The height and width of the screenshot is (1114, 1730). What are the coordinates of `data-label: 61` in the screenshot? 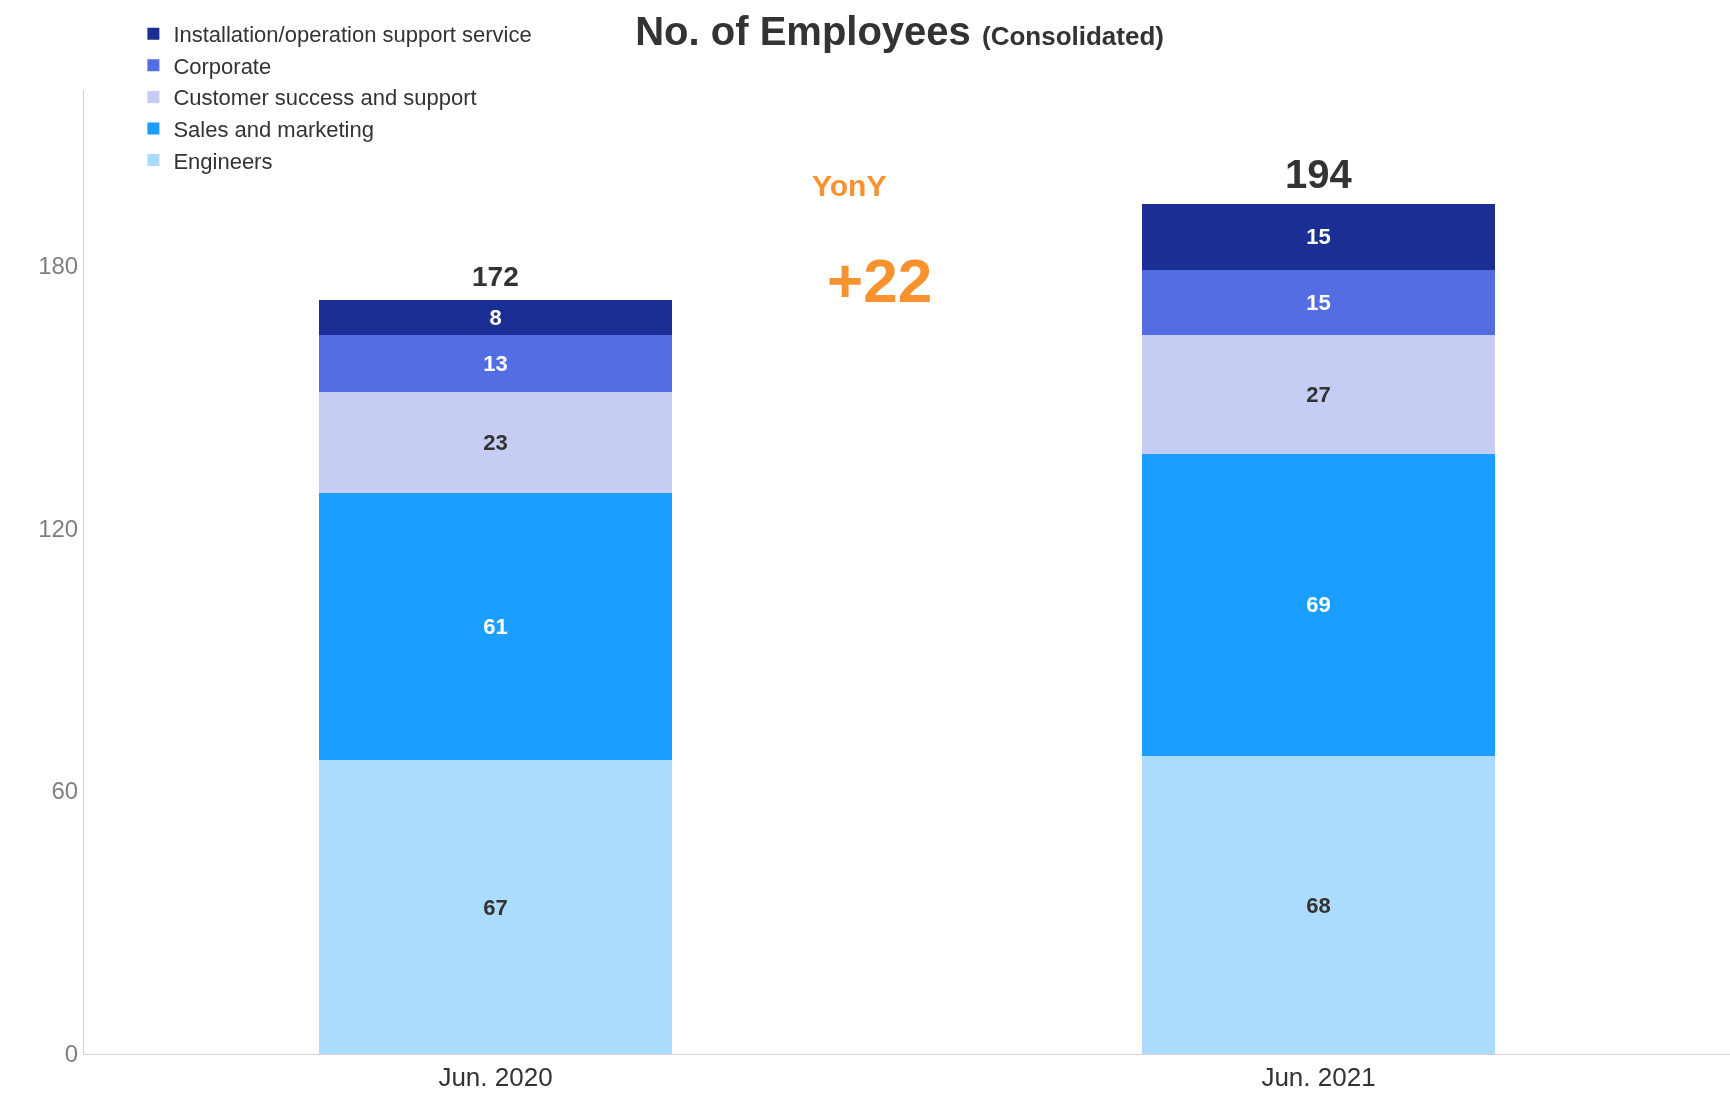 It's located at (495, 627).